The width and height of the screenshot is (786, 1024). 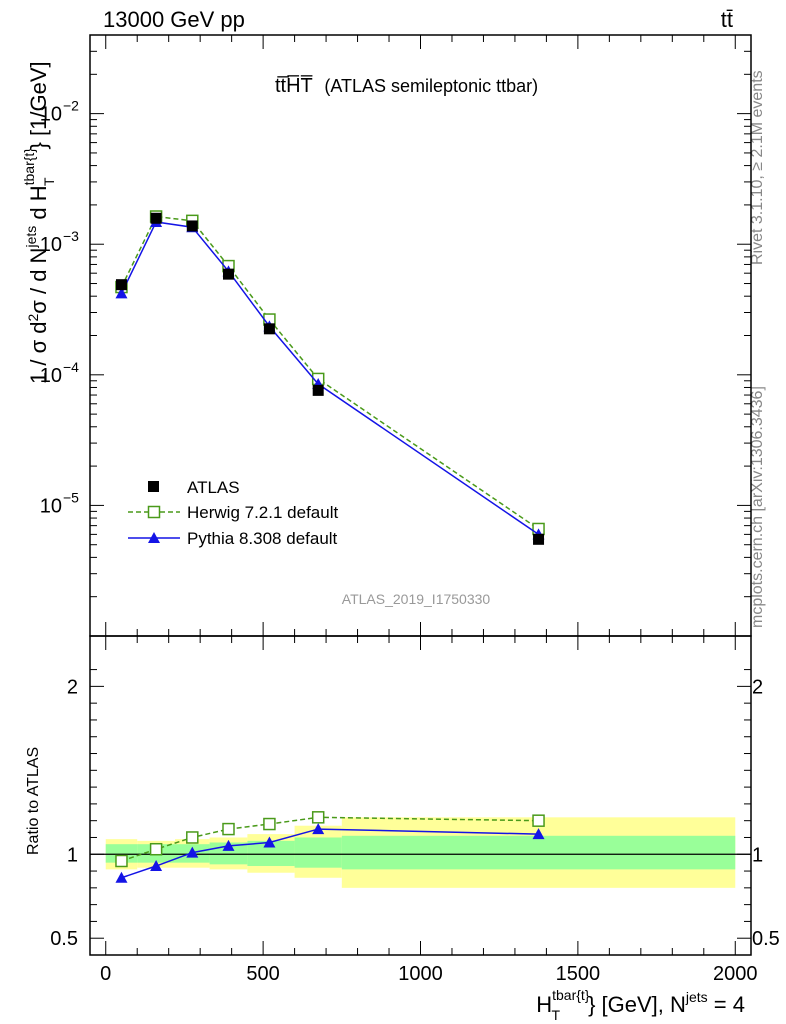 What do you see at coordinates (727, 19) in the screenshot?
I see `process-label: tt̄` at bounding box center [727, 19].